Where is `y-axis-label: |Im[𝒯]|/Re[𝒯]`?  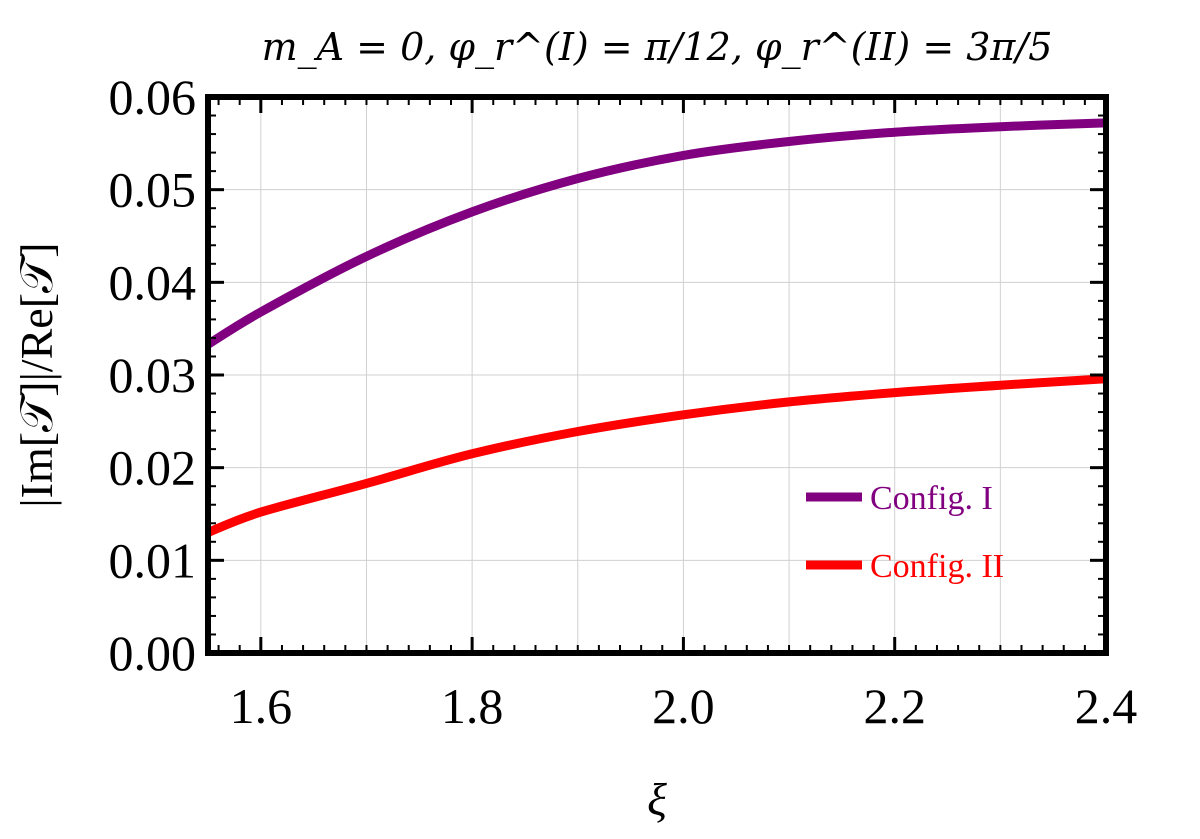 y-axis-label: |Im[𝒯]|/Re[𝒯] is located at coordinates (36, 374).